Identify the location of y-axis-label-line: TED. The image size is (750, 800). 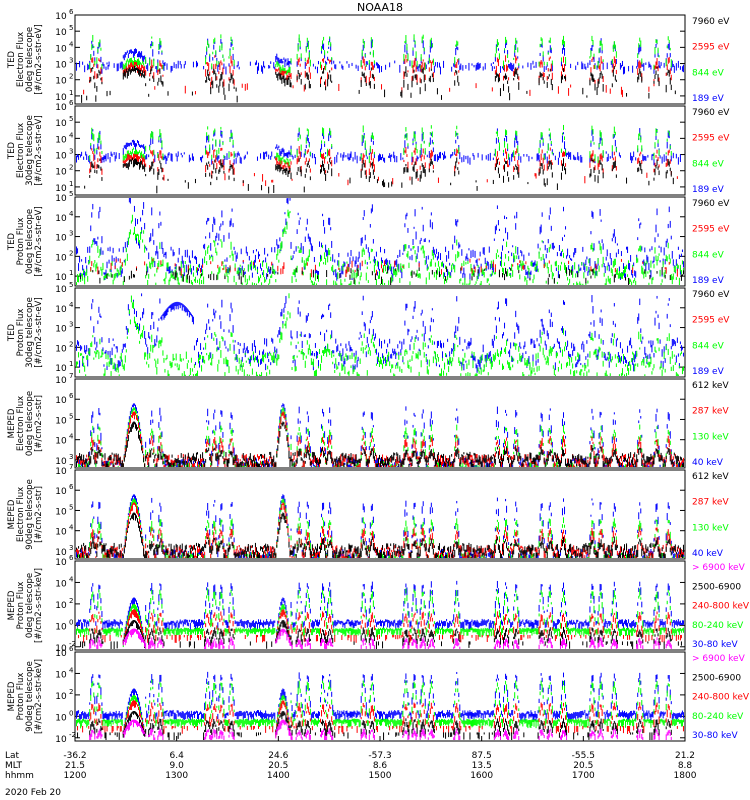
(12, 241).